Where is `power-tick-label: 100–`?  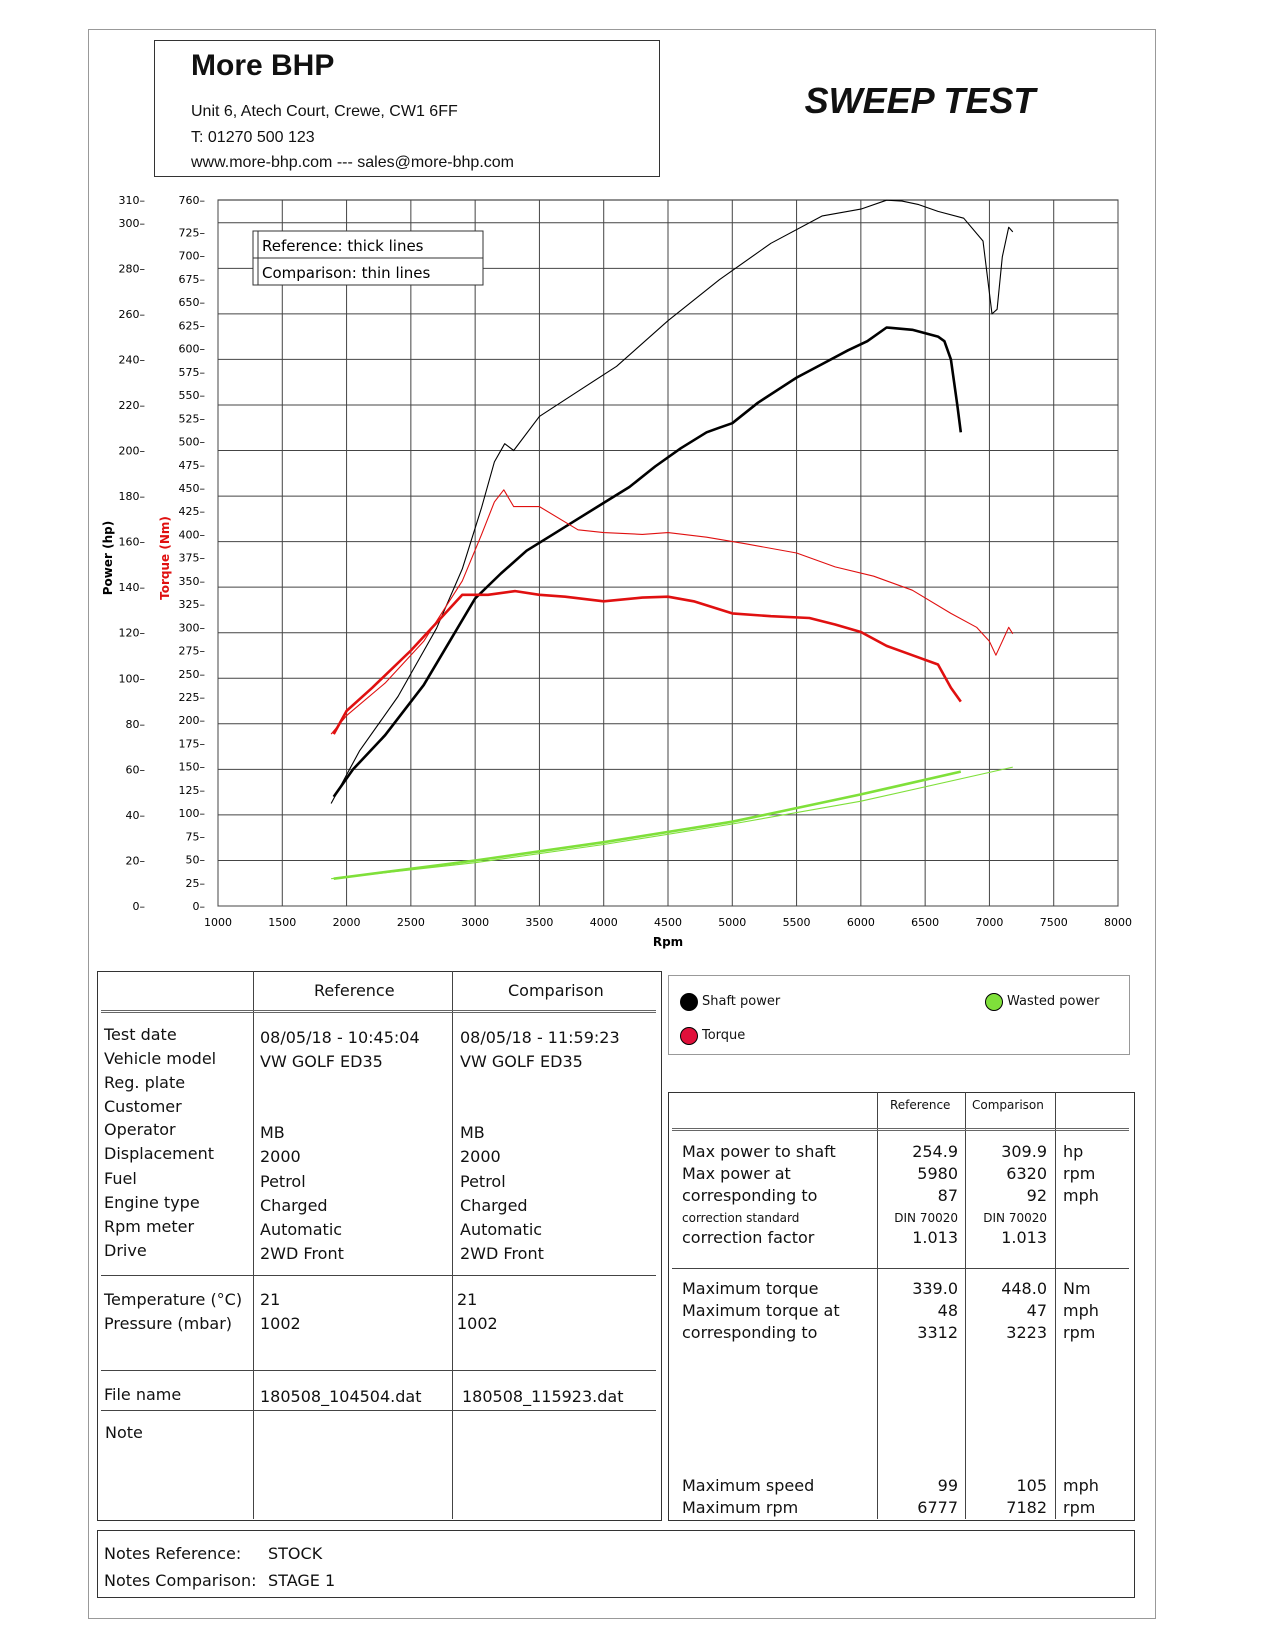
power-tick-label: 100– is located at coordinates (132, 678).